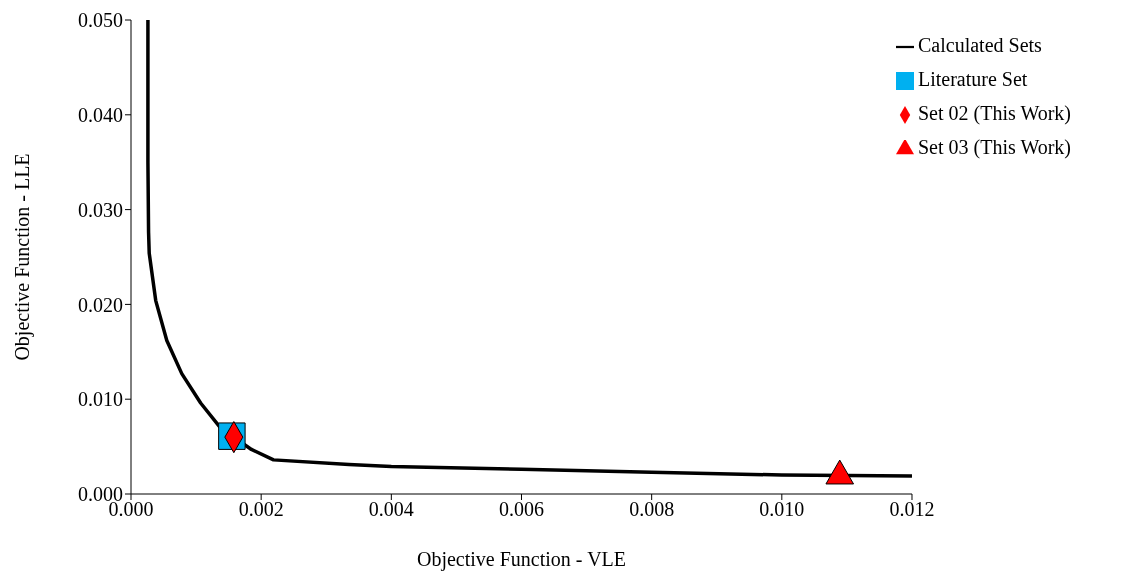 The height and width of the screenshot is (582, 1139). What do you see at coordinates (979, 45) in the screenshot?
I see `legend-label: Calculated Sets` at bounding box center [979, 45].